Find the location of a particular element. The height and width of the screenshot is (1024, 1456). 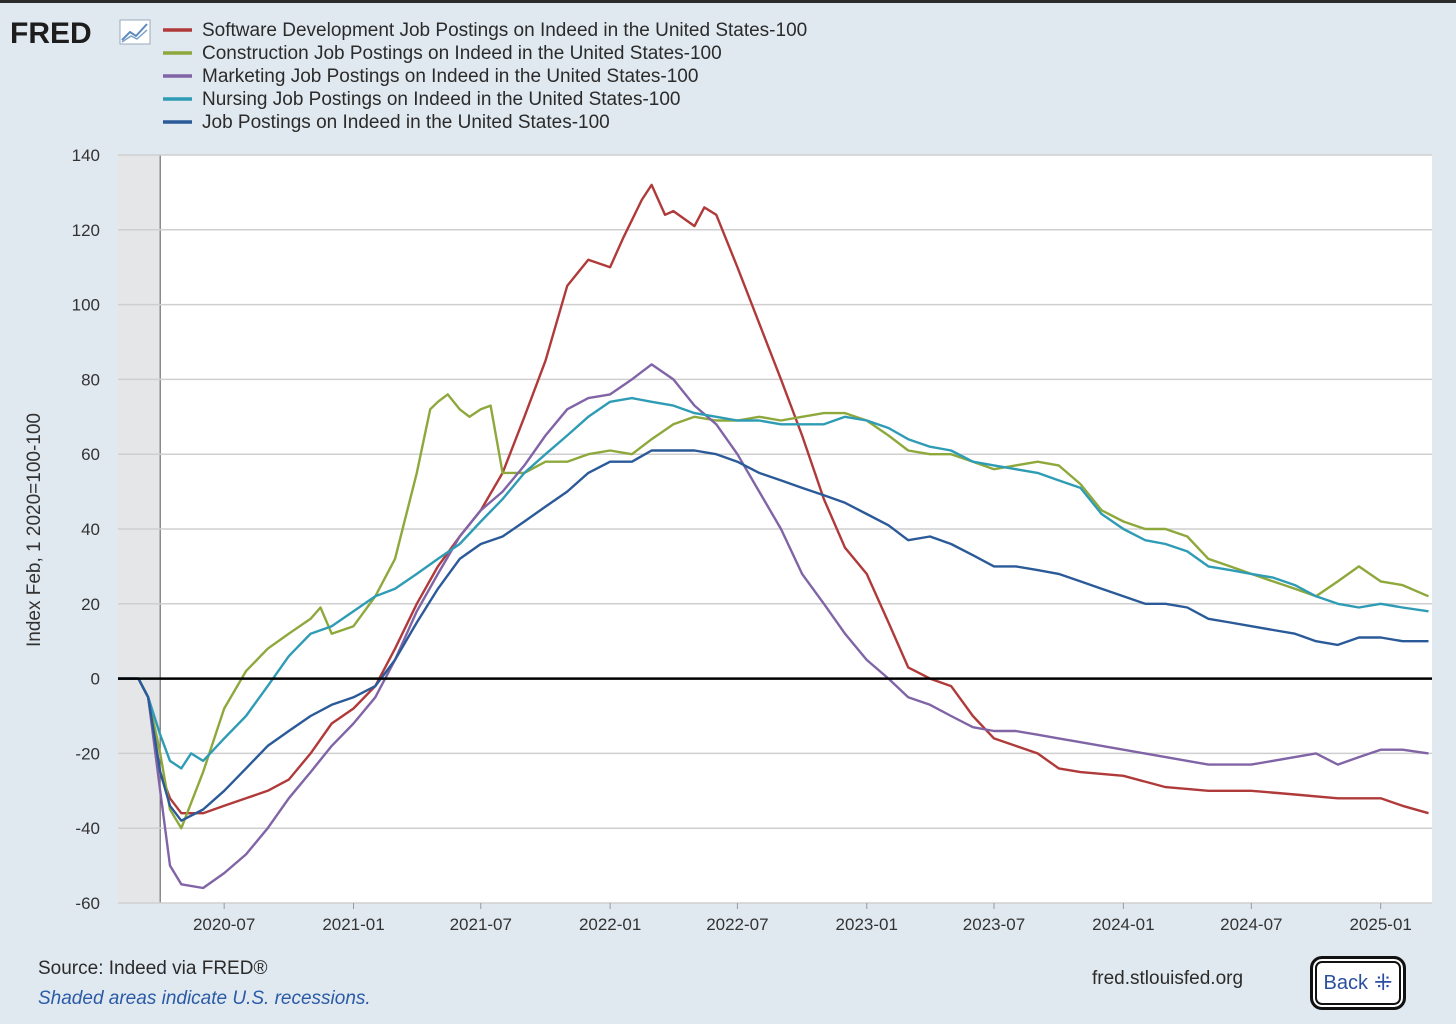

back-button: Back ⁜ is located at coordinates (1358, 983).